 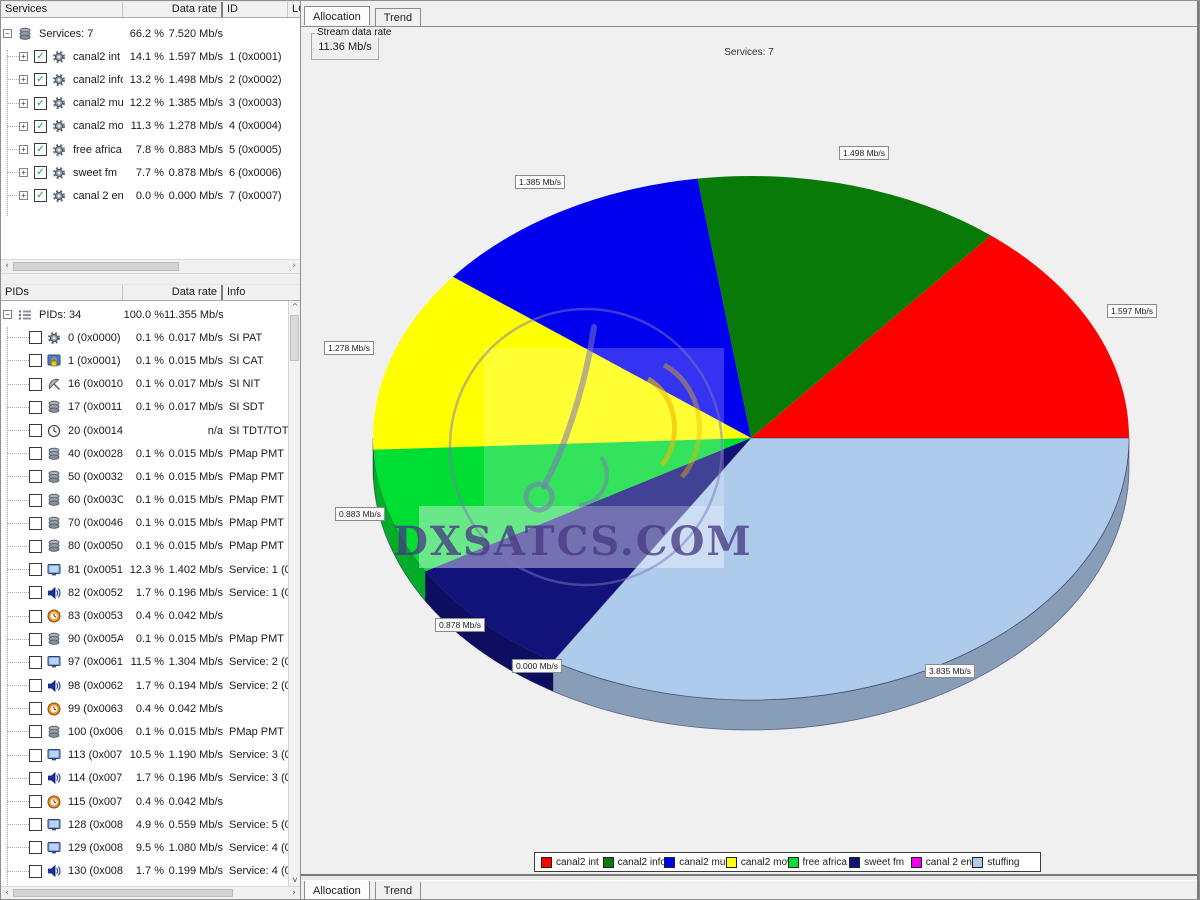 What do you see at coordinates (144, 360) in the screenshot?
I see `pid-row: 1 (0x0001) 0.1 % 0.015 Mb/s SI CAT` at bounding box center [144, 360].